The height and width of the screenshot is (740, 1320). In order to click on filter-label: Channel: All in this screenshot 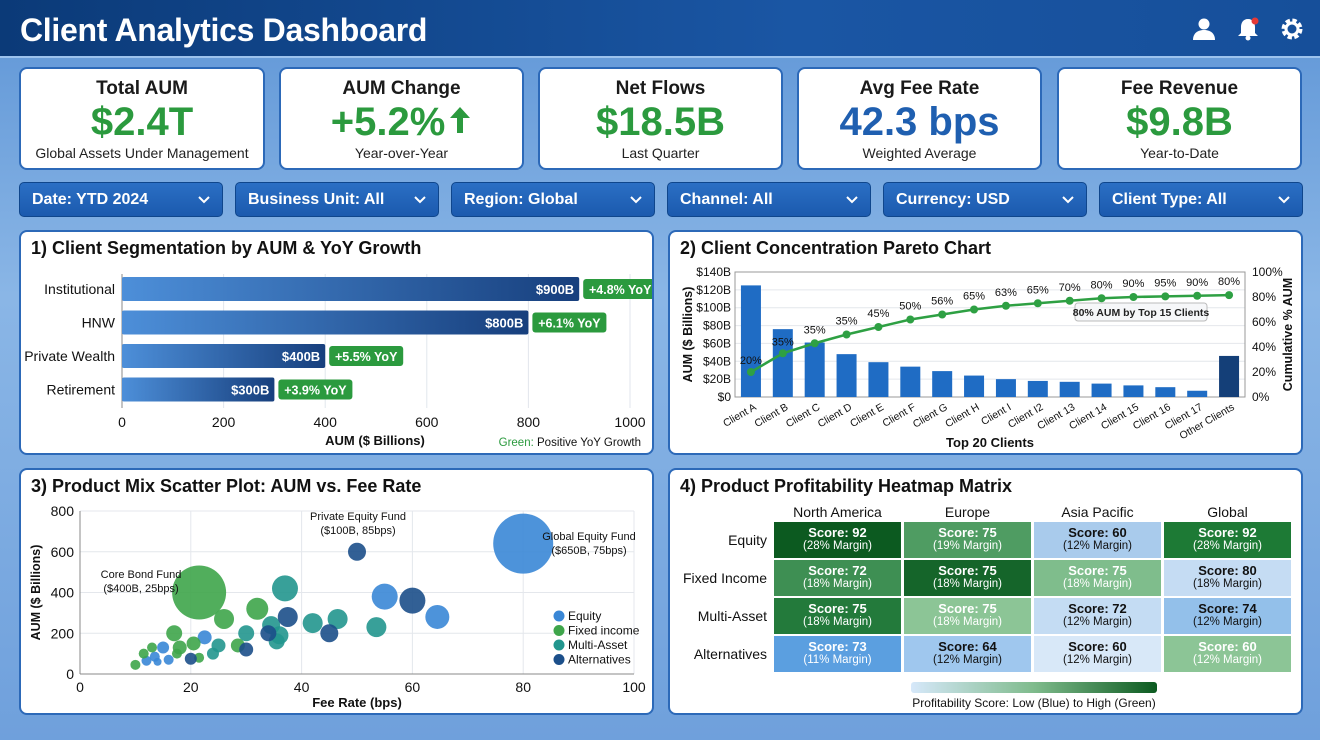, I will do `click(726, 199)`.